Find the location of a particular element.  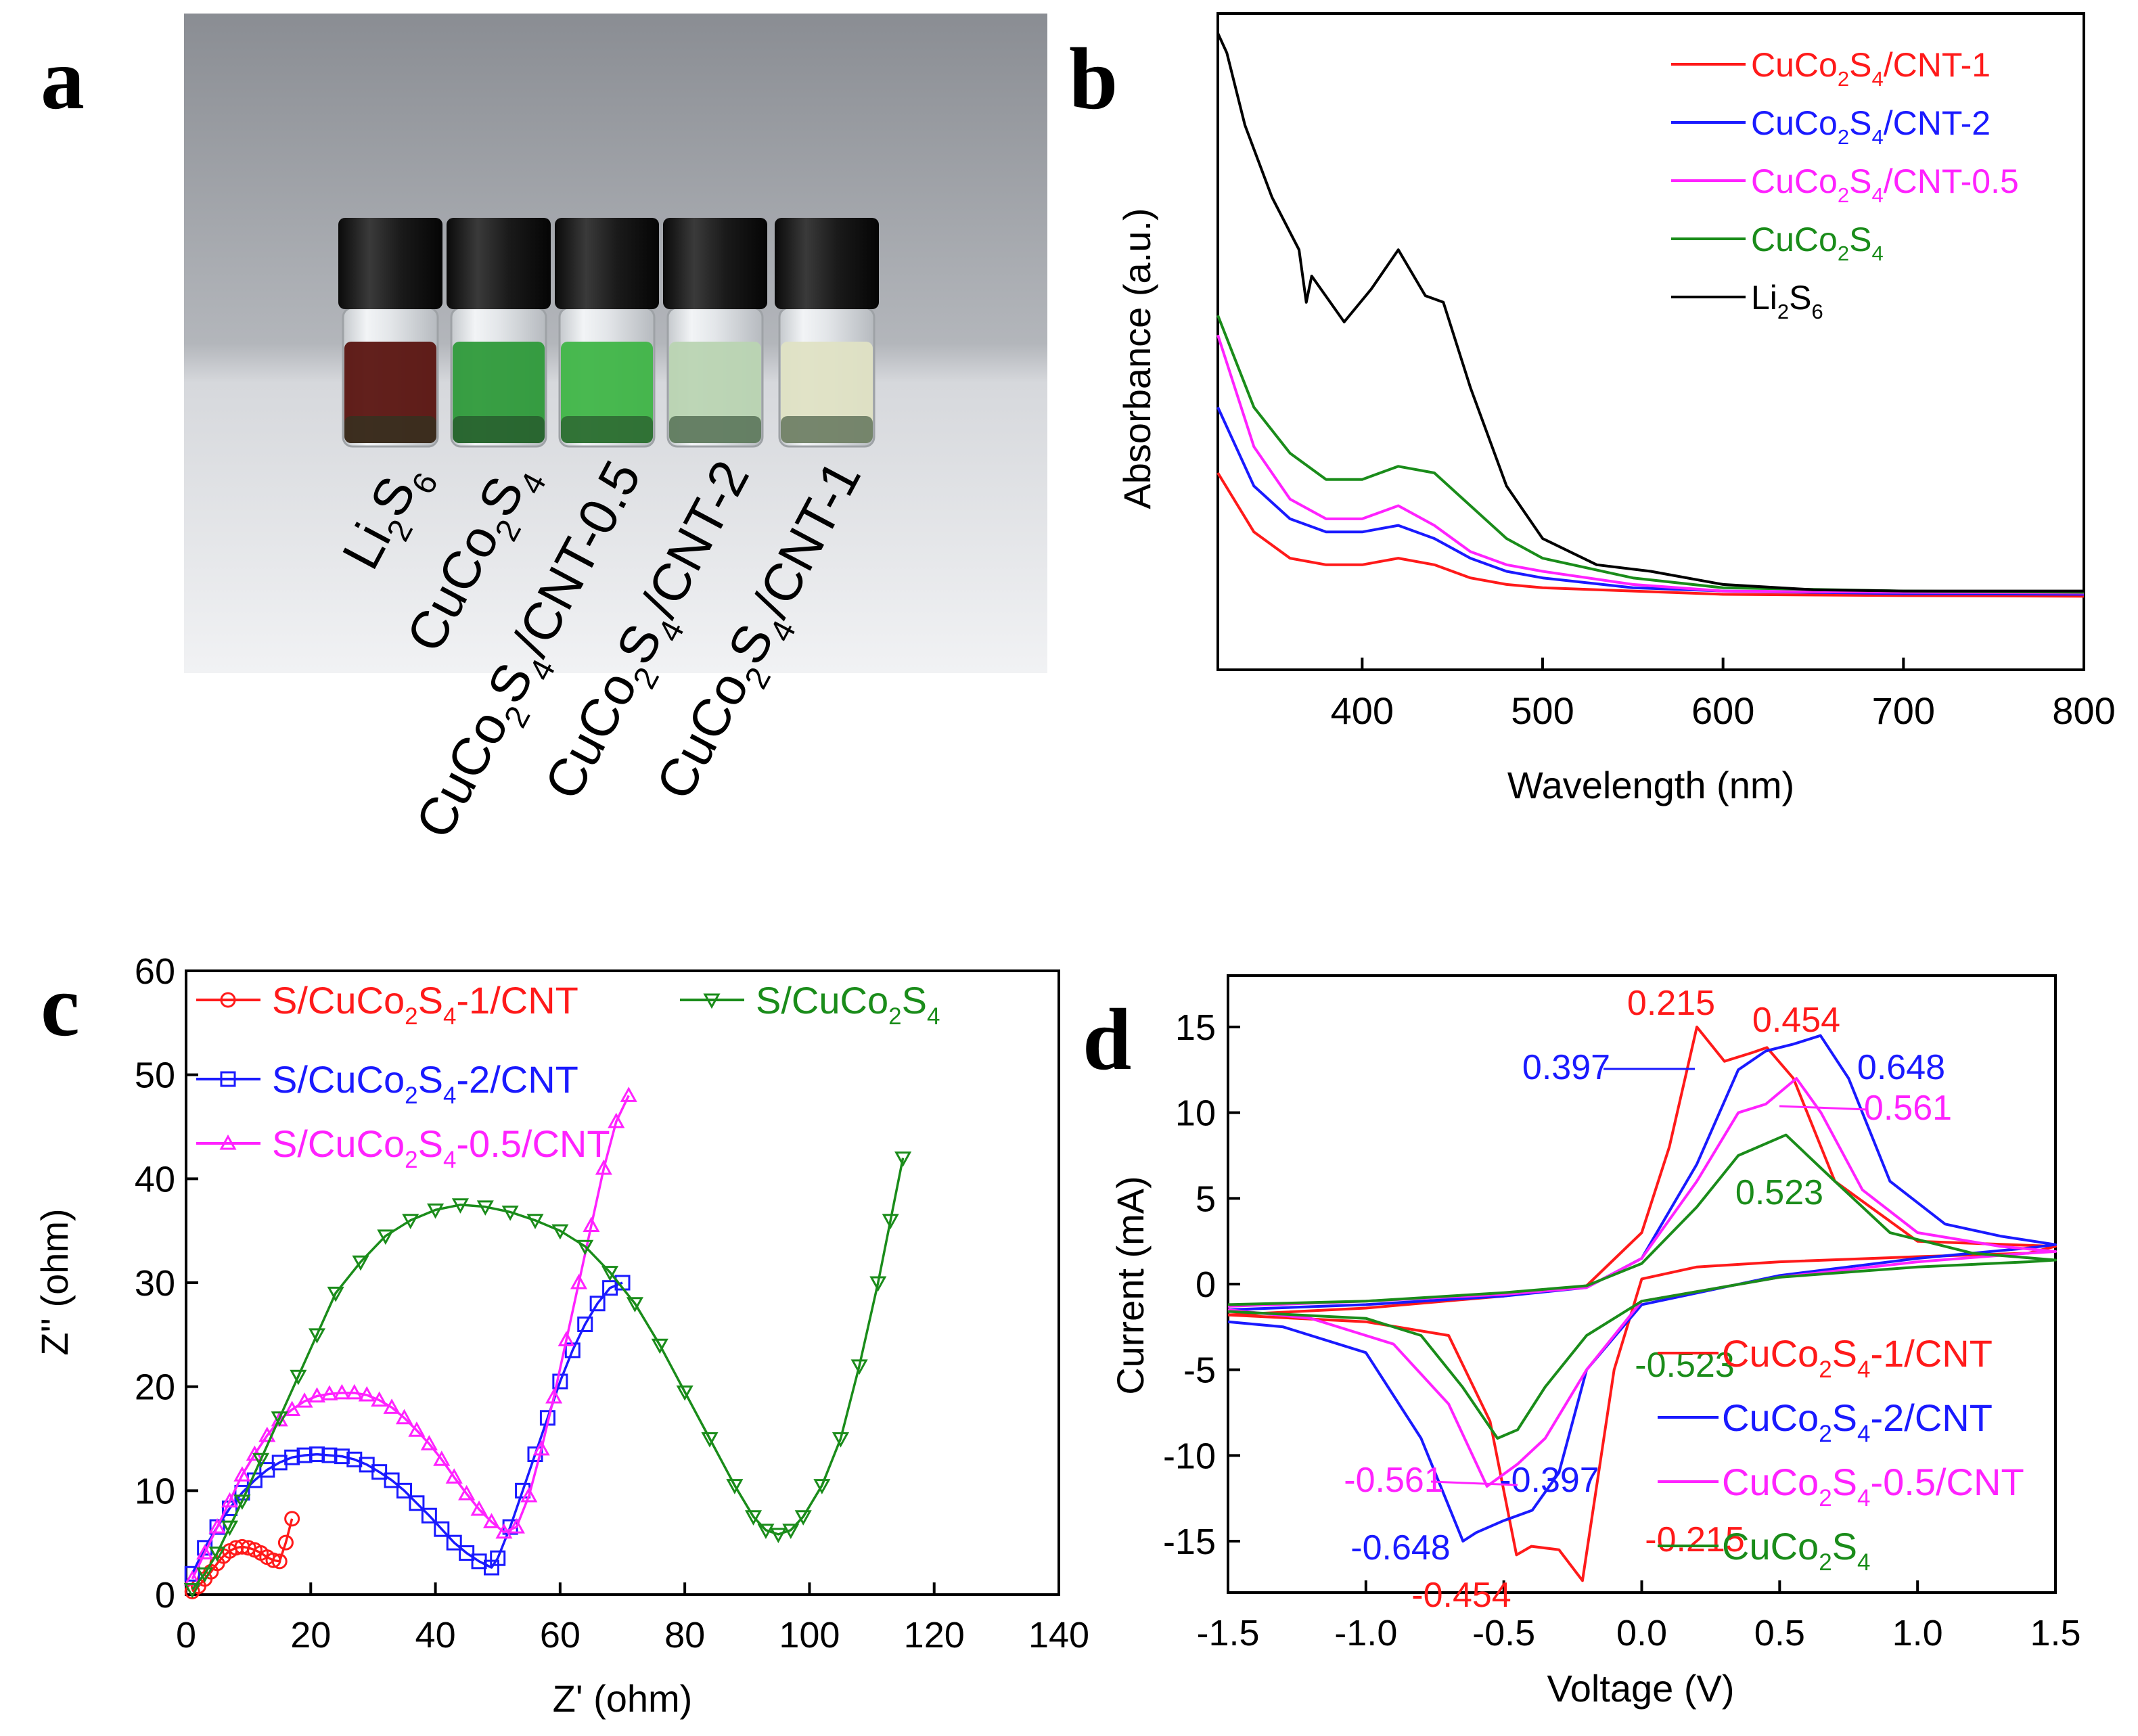

vial-li2s6 is located at coordinates (390, 333).